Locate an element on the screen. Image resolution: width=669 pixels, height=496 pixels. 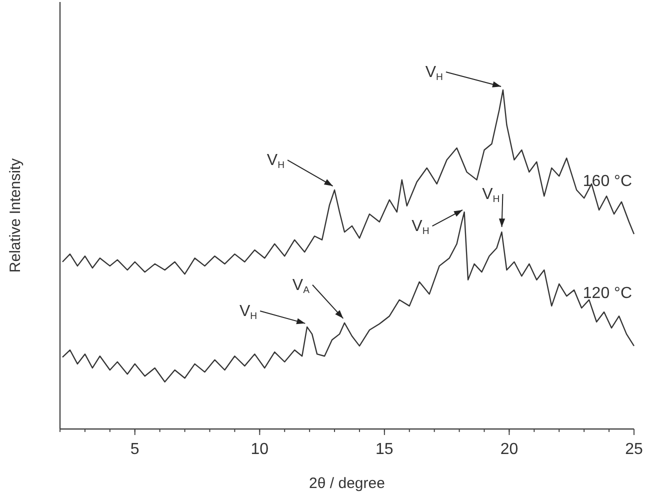
x-tick-label: 20 is located at coordinates (509, 449).